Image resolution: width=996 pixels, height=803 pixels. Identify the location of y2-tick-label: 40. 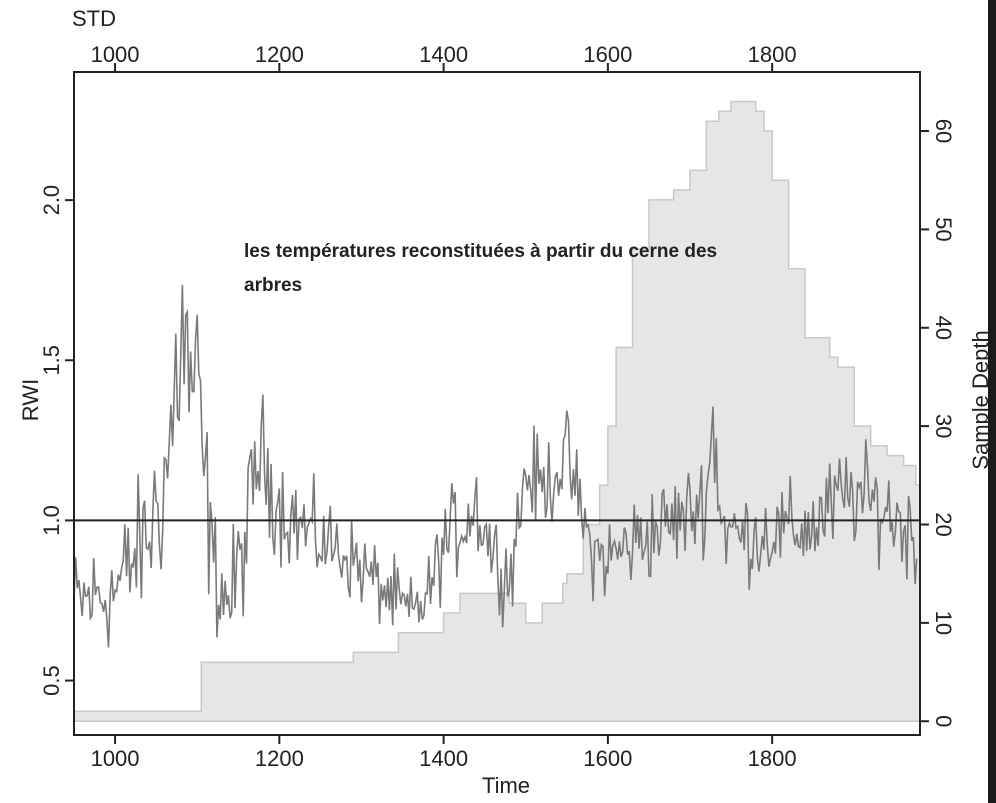
(943, 328).